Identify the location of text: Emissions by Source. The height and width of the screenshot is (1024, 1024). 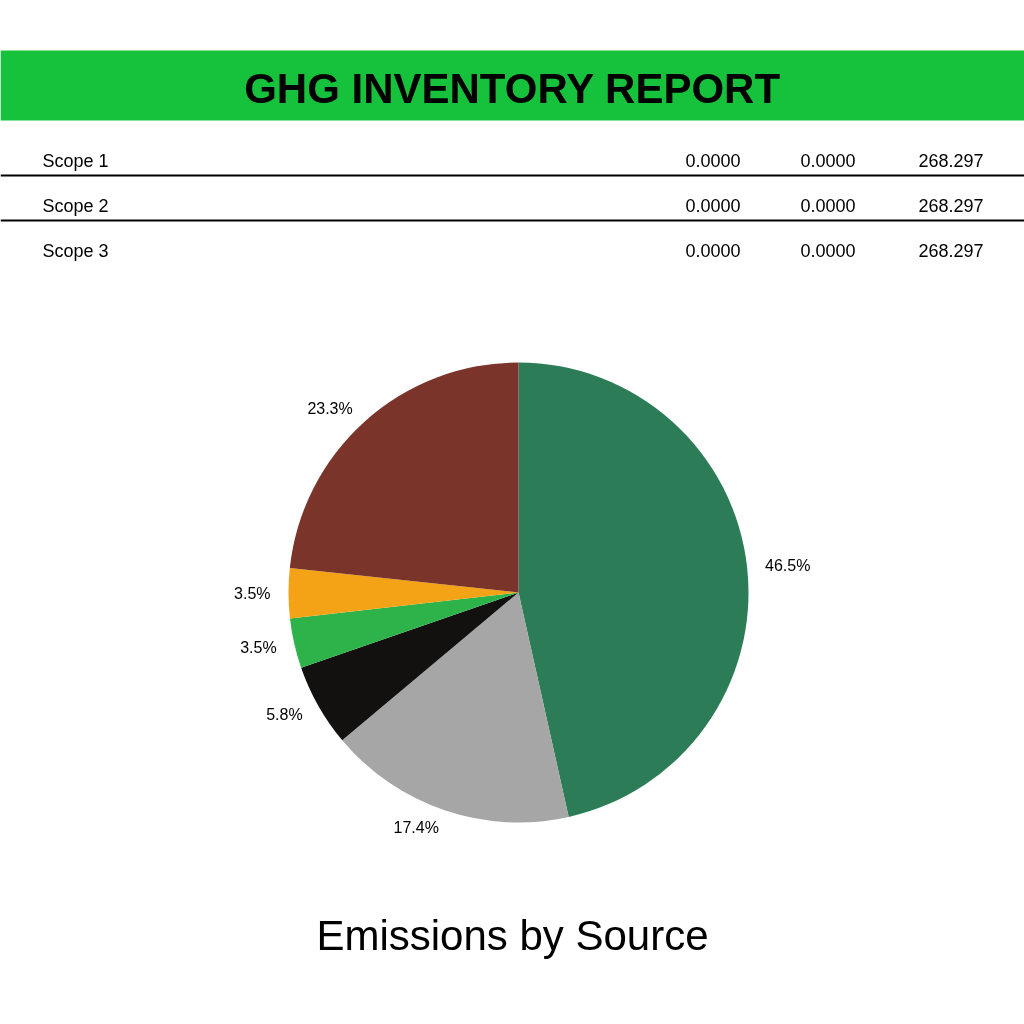
(512, 935).